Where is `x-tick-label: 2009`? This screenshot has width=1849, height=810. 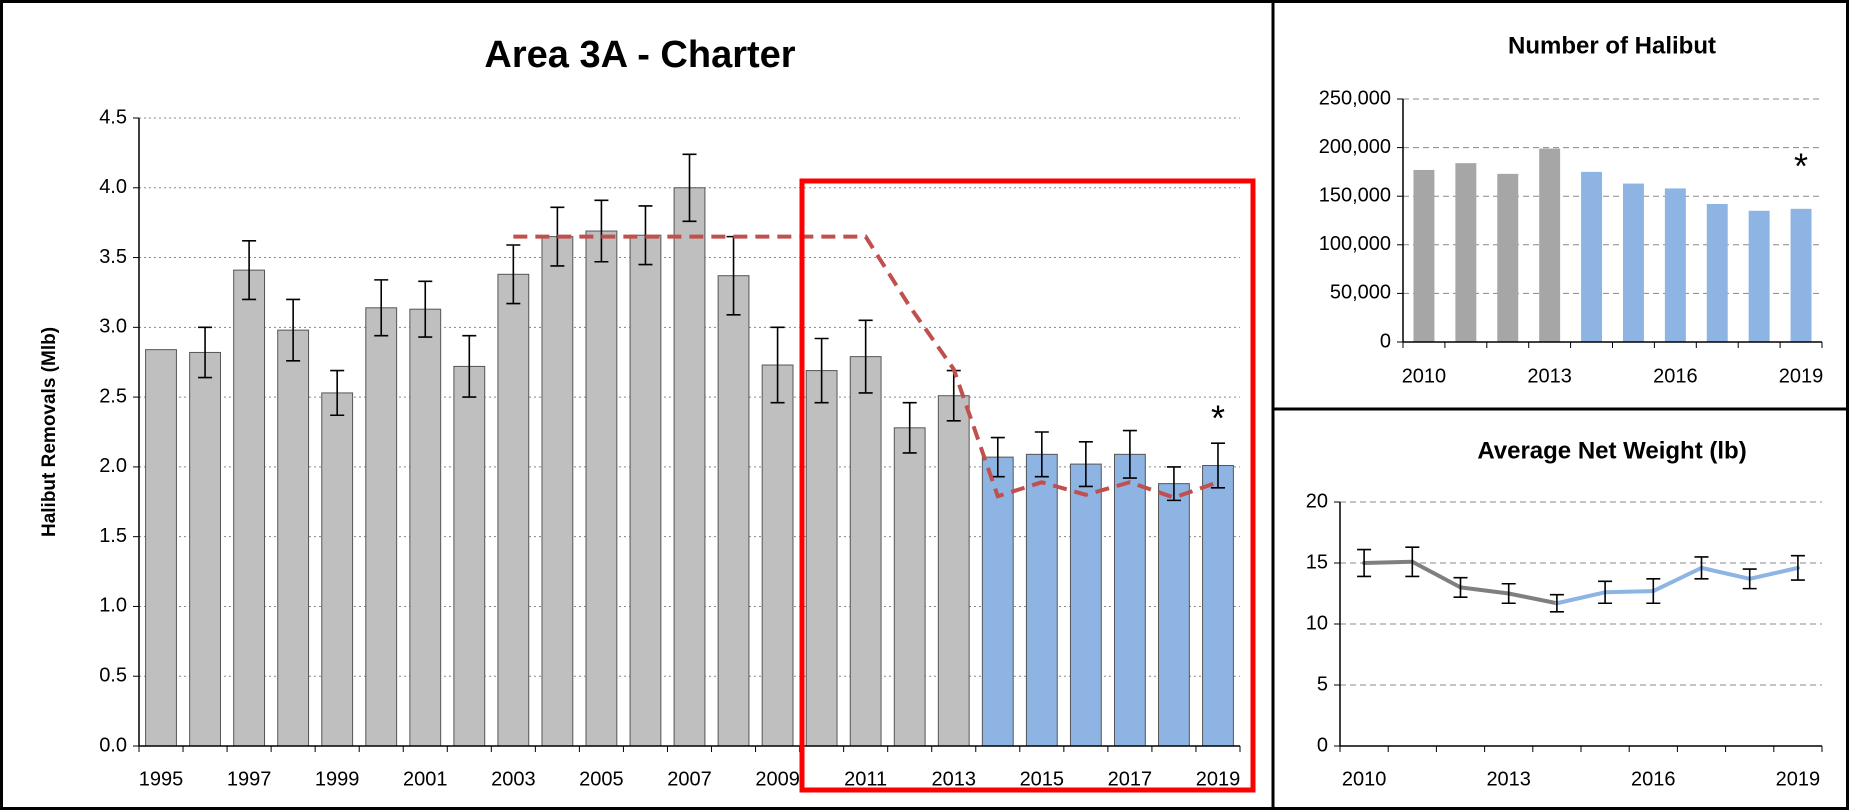 x-tick-label: 2009 is located at coordinates (777, 779).